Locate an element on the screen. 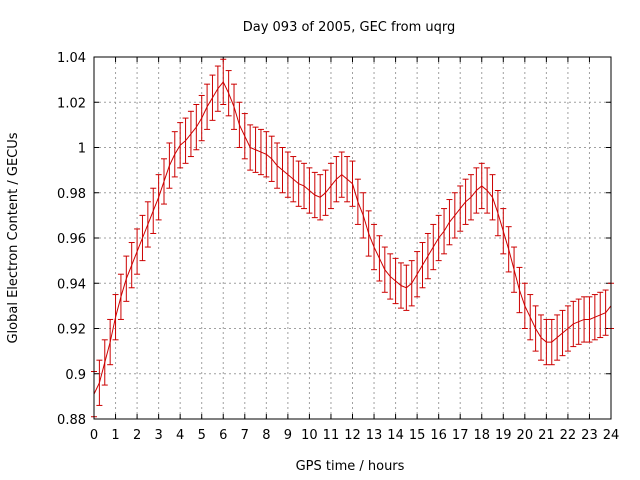 Image resolution: width=640 pixels, height=480 pixels. y-tick-label: 0.94 is located at coordinates (71, 284).